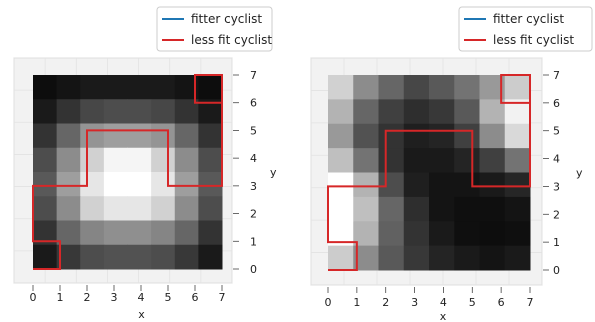 The image size is (595, 322). I want to click on x-tick-label: 2, so click(385, 302).